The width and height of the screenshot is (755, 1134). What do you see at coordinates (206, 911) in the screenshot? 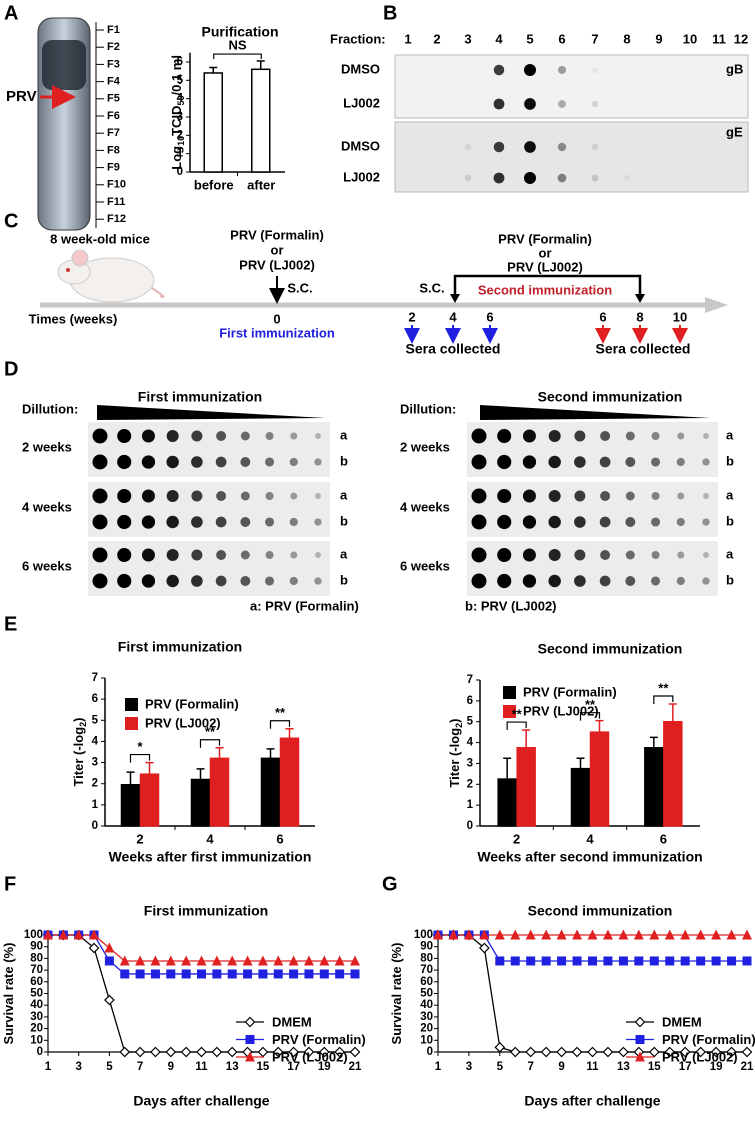
I see `chart-title: First immunization` at bounding box center [206, 911].